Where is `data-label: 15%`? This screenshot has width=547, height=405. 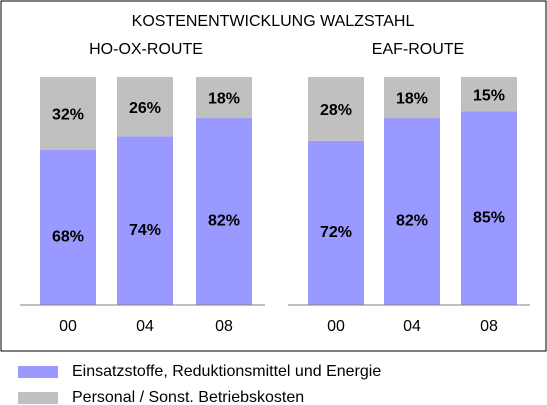 data-label: 15% is located at coordinates (489, 95).